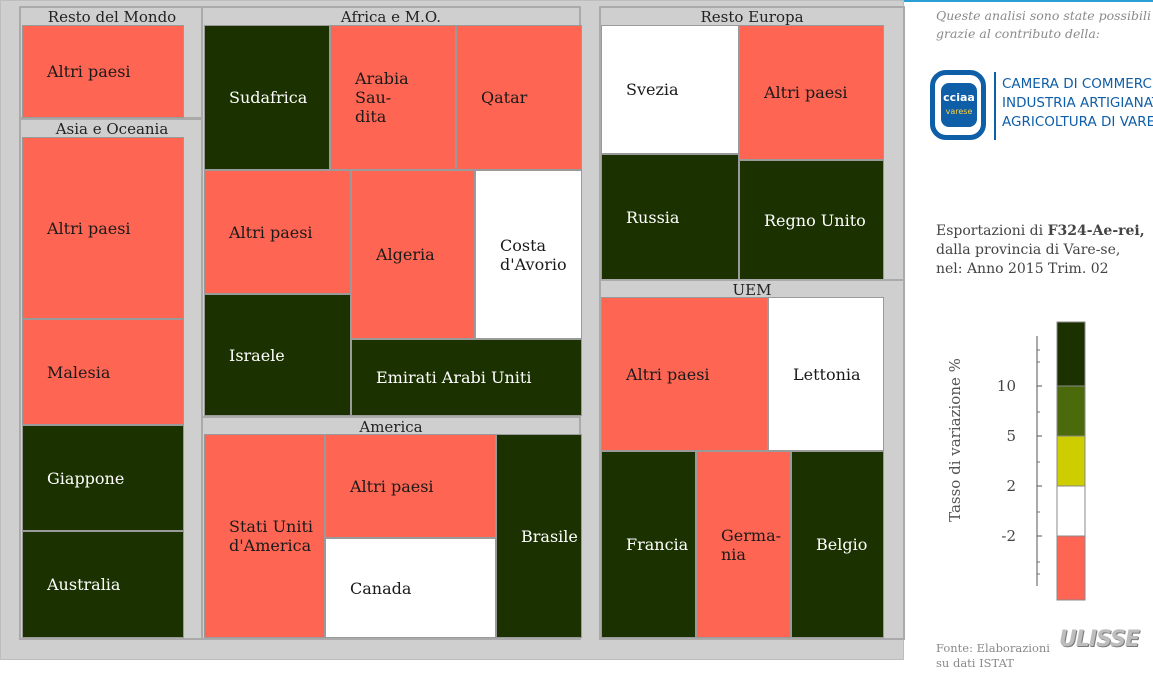 This screenshot has width=1153, height=674. I want to click on treemap-tile: Brasile, so click(539, 536).